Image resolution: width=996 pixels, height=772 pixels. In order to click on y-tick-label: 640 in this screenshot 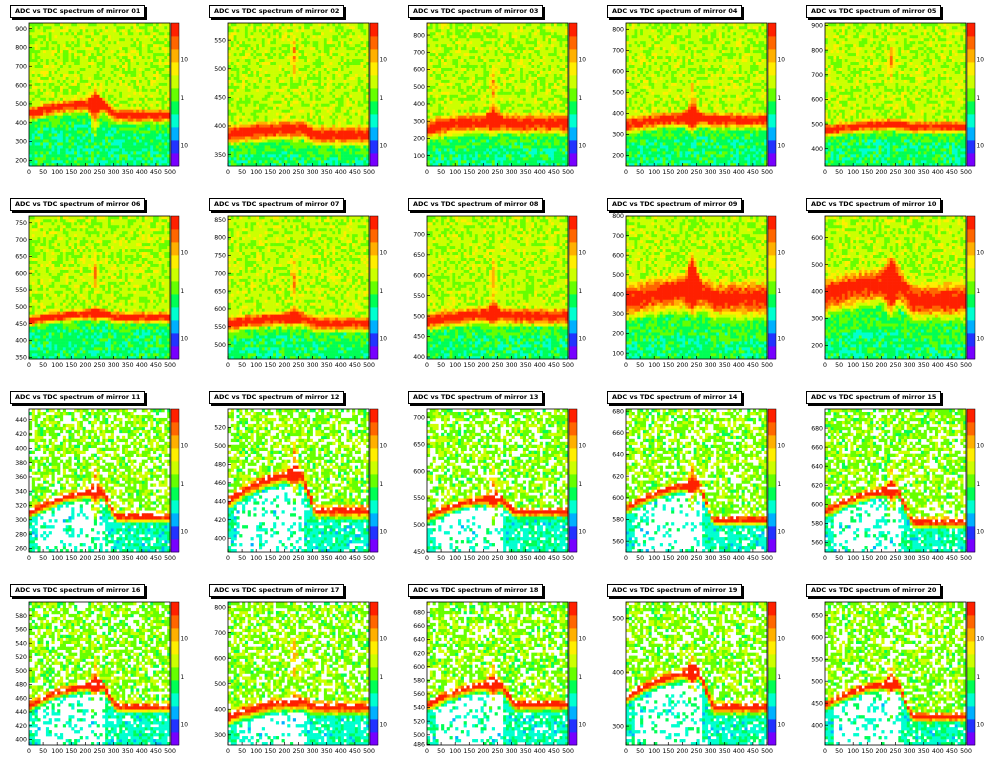, I will do `click(618, 455)`.